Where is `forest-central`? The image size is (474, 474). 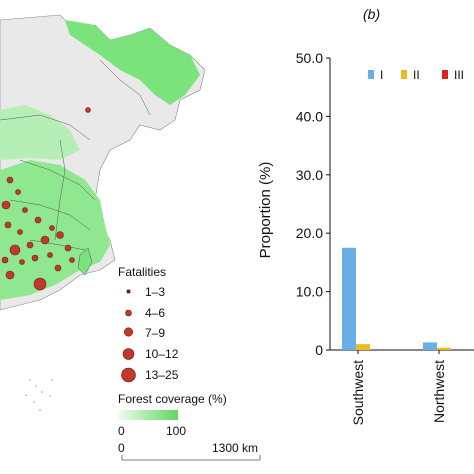 forest-central is located at coordinates (40, 132).